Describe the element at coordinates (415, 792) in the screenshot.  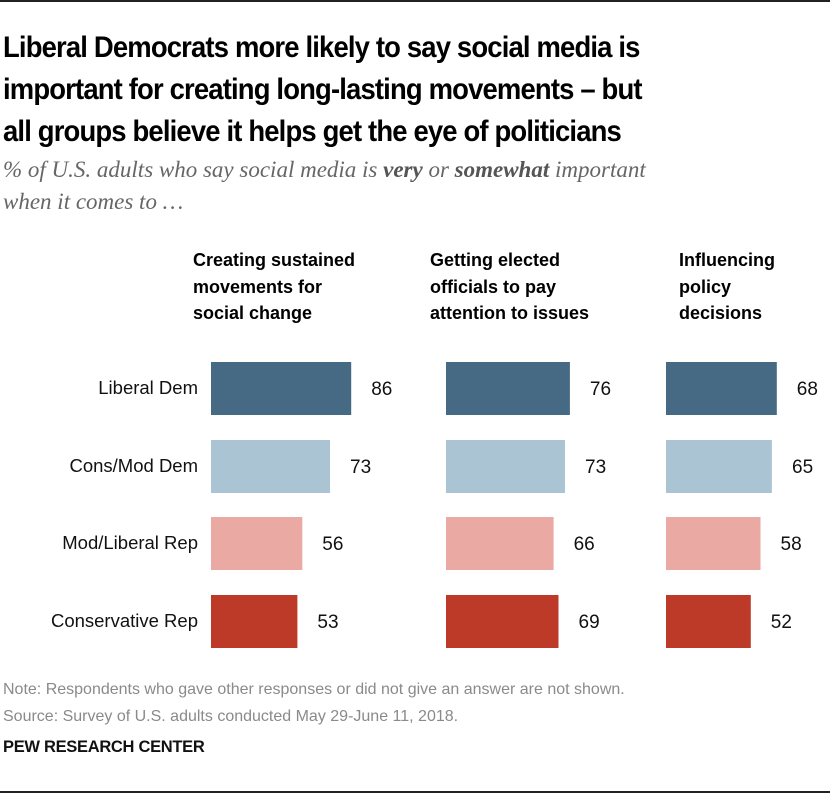
I see `bottom-rule` at that location.